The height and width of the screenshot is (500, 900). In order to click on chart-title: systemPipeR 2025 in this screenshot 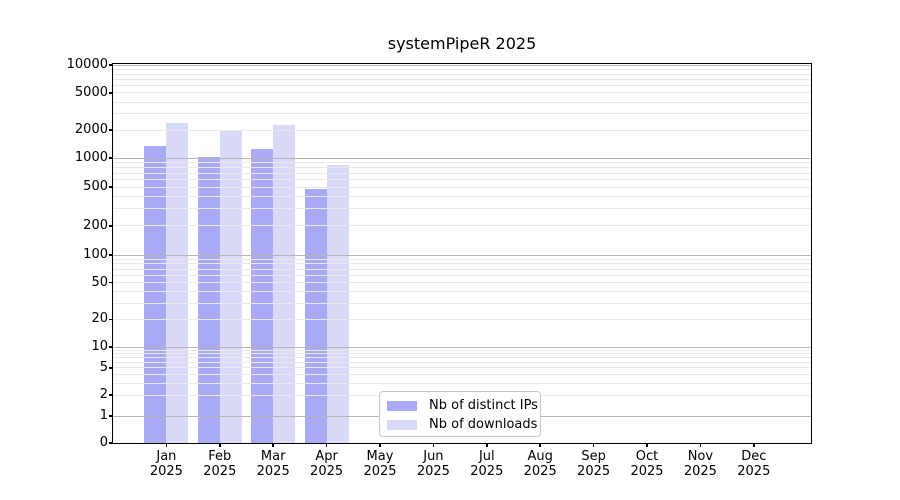, I will do `click(462, 43)`.